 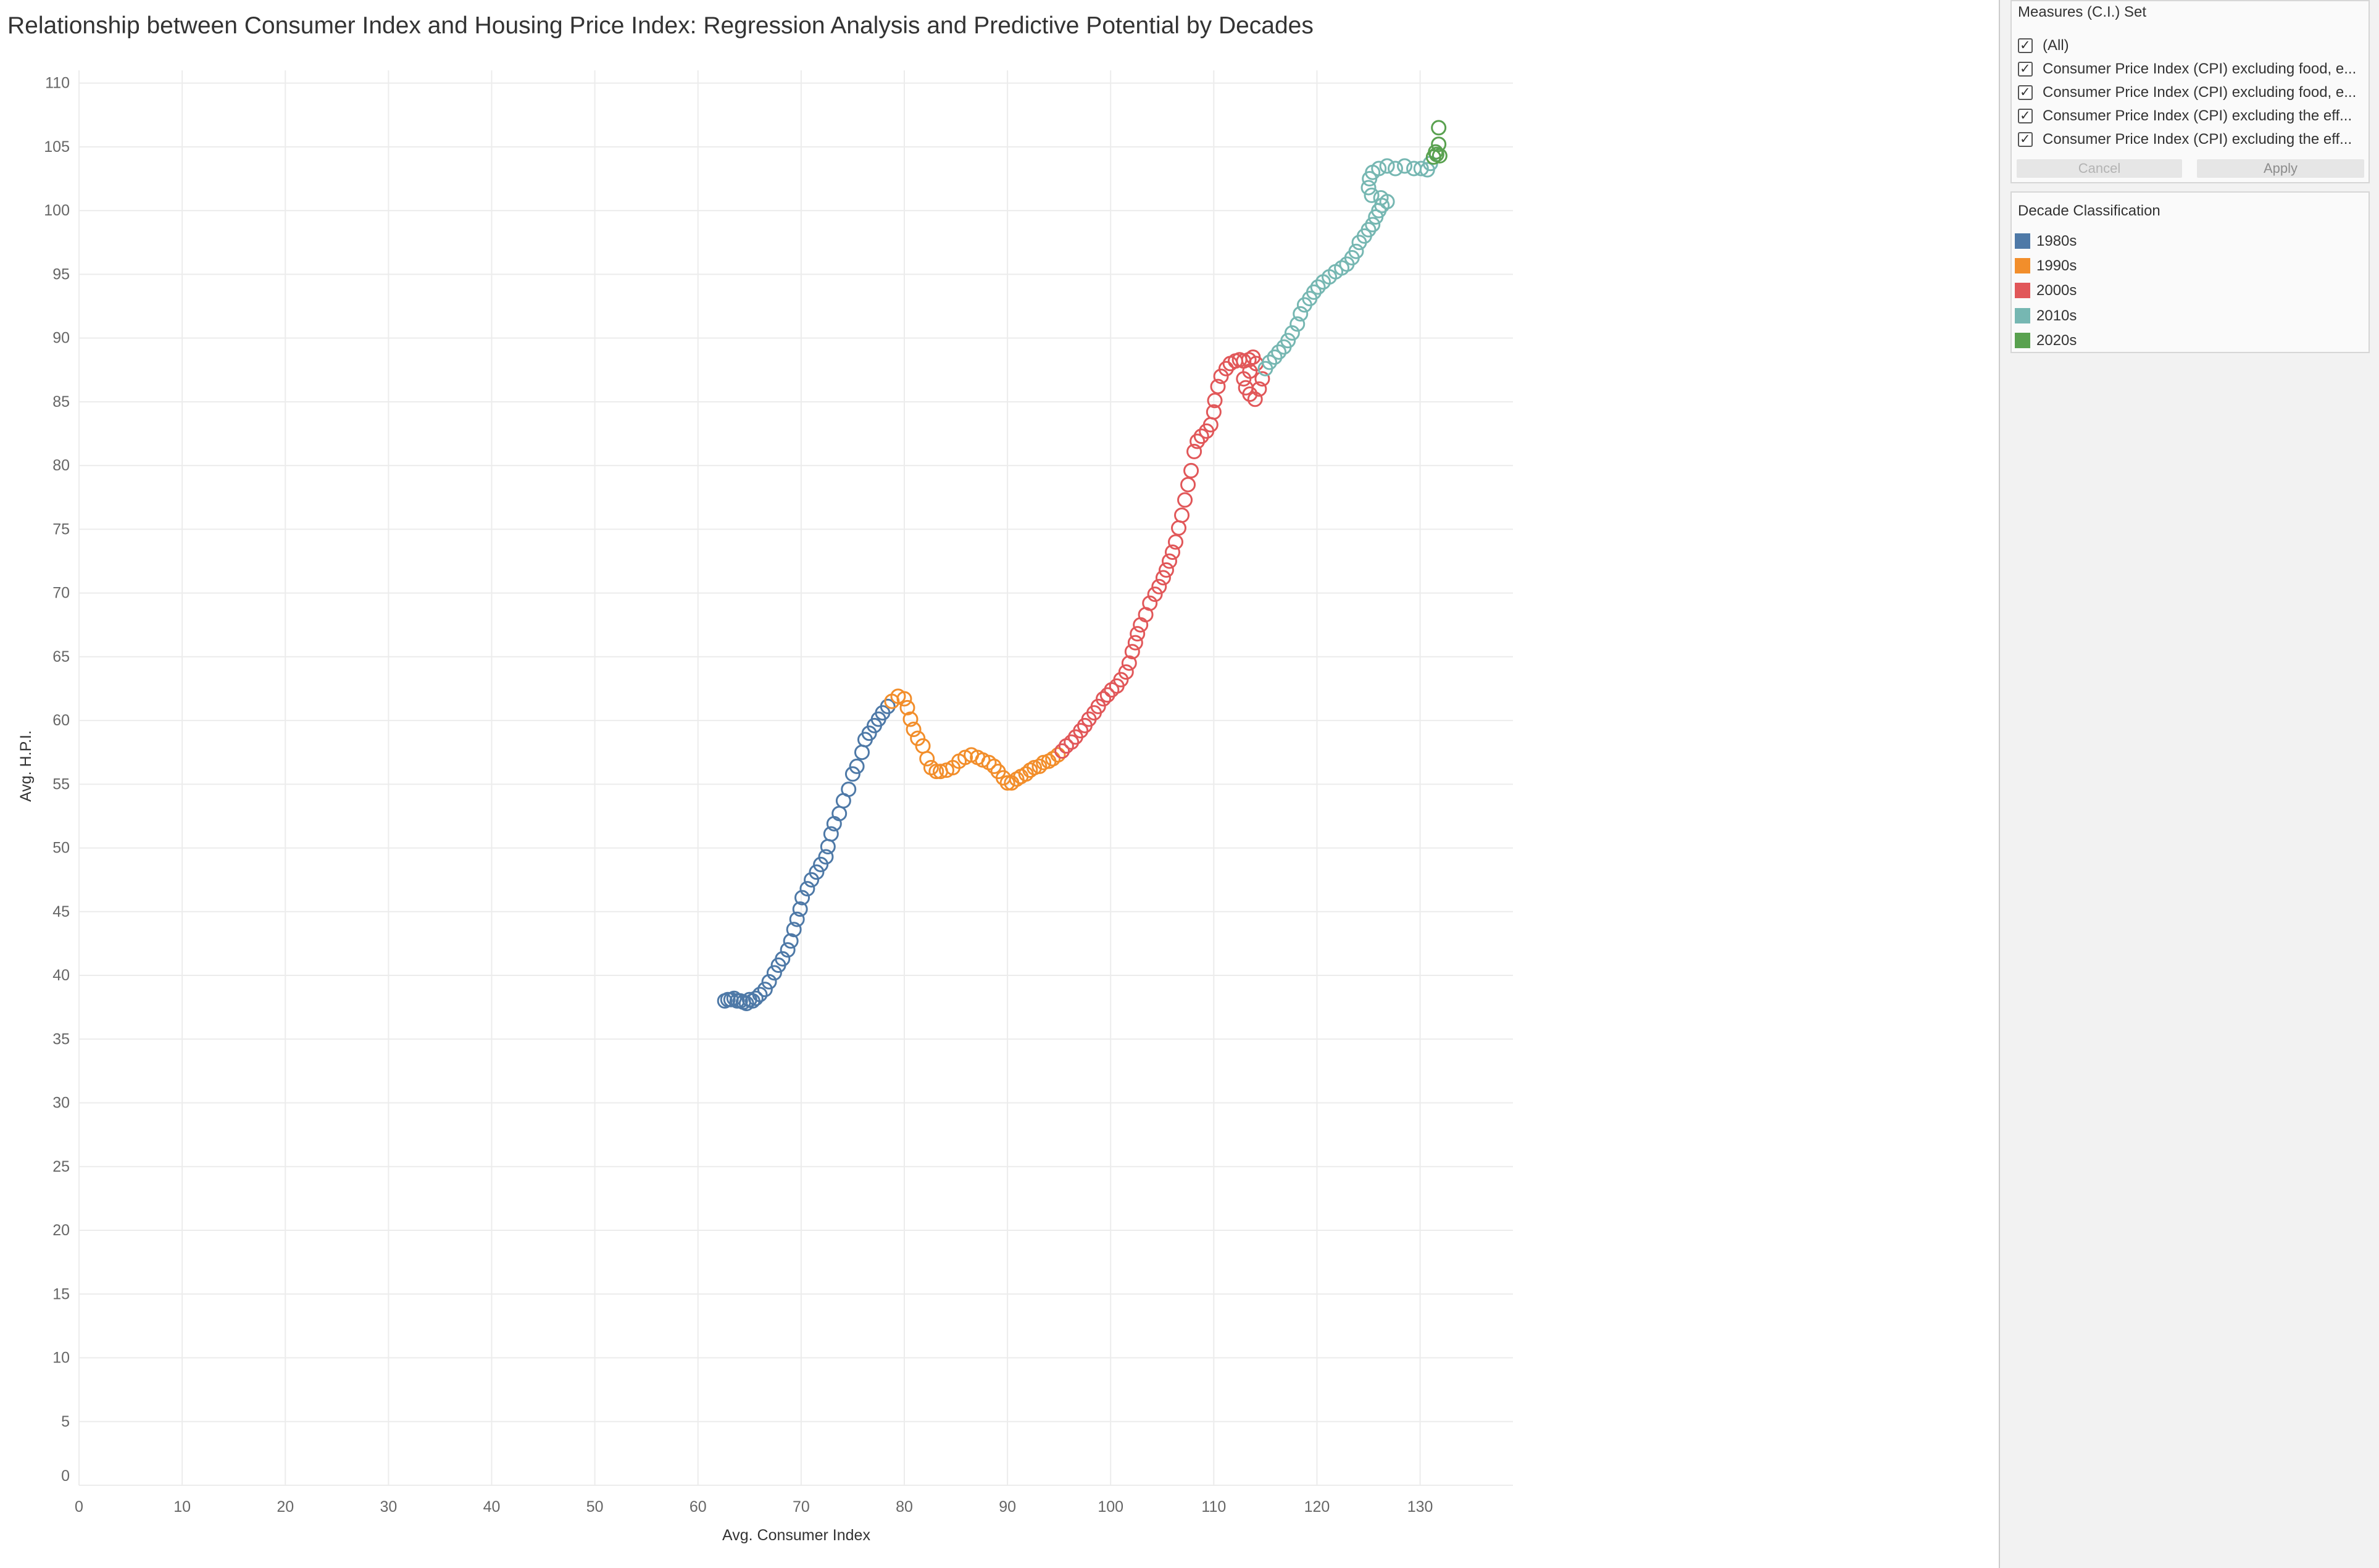 I want to click on legend-item-1980s: 1980s, so click(x=2187, y=241).